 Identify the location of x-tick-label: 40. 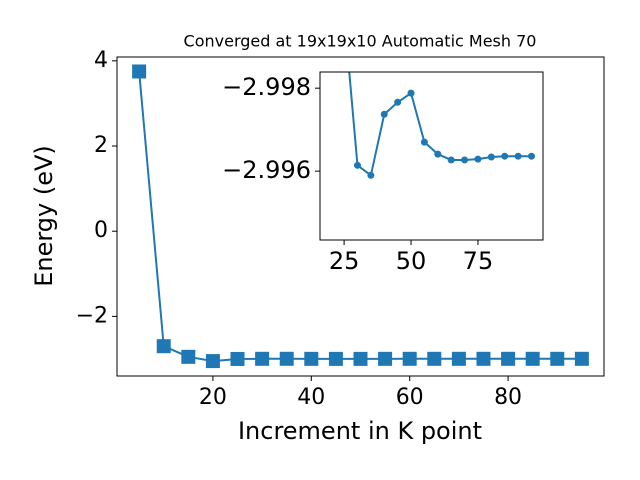
(311, 397).